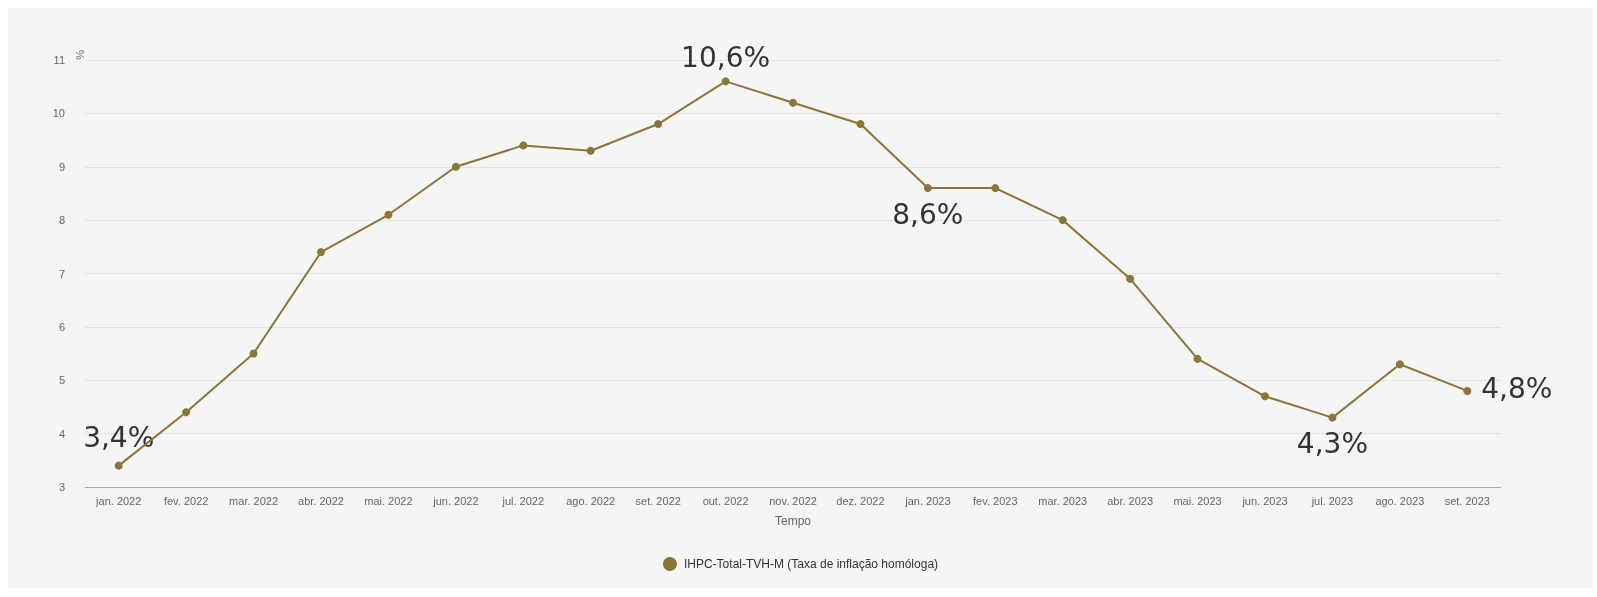 The height and width of the screenshot is (597, 1597). Describe the element at coordinates (1332, 500) in the screenshot. I see `x-tick-label: jul. 2023` at that location.